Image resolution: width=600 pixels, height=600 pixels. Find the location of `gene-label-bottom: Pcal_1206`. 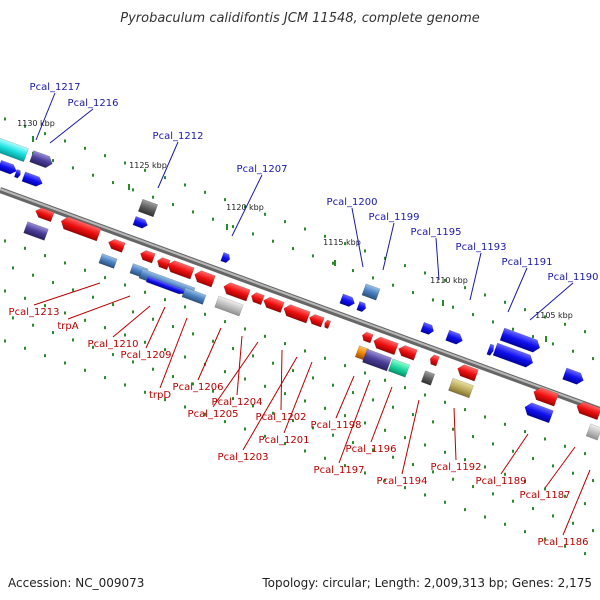

gene-label-bottom: Pcal_1206 is located at coordinates (198, 387).